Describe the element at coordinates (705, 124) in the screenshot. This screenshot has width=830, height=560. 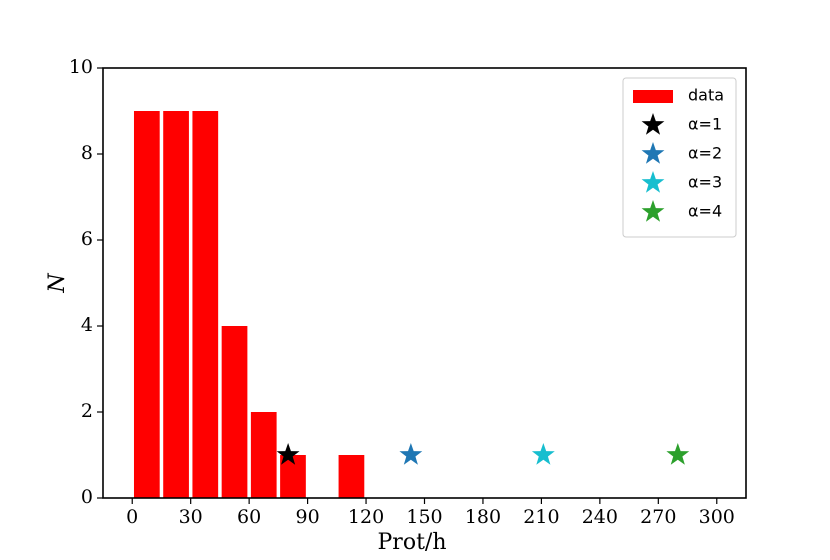
I see `legend-label: α=1` at that location.